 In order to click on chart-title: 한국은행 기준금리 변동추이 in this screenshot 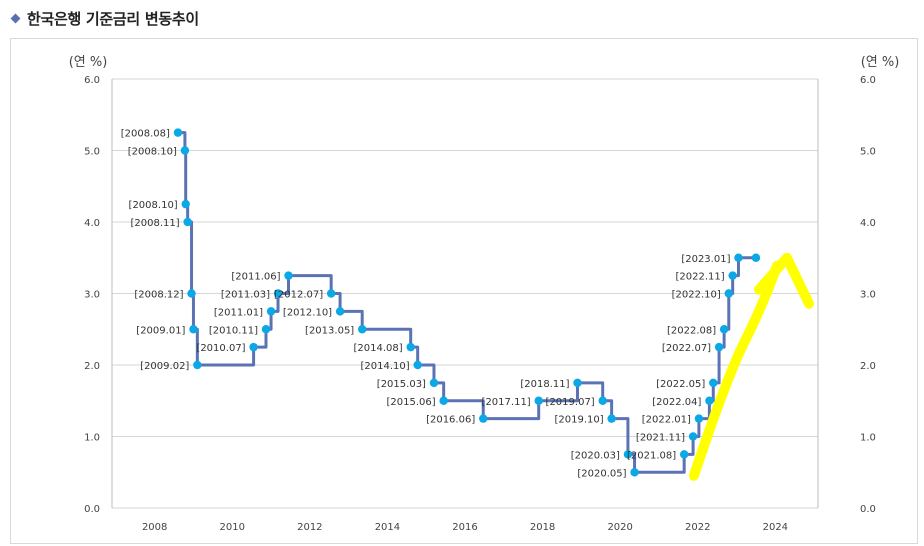, I will do `click(113, 18)`.